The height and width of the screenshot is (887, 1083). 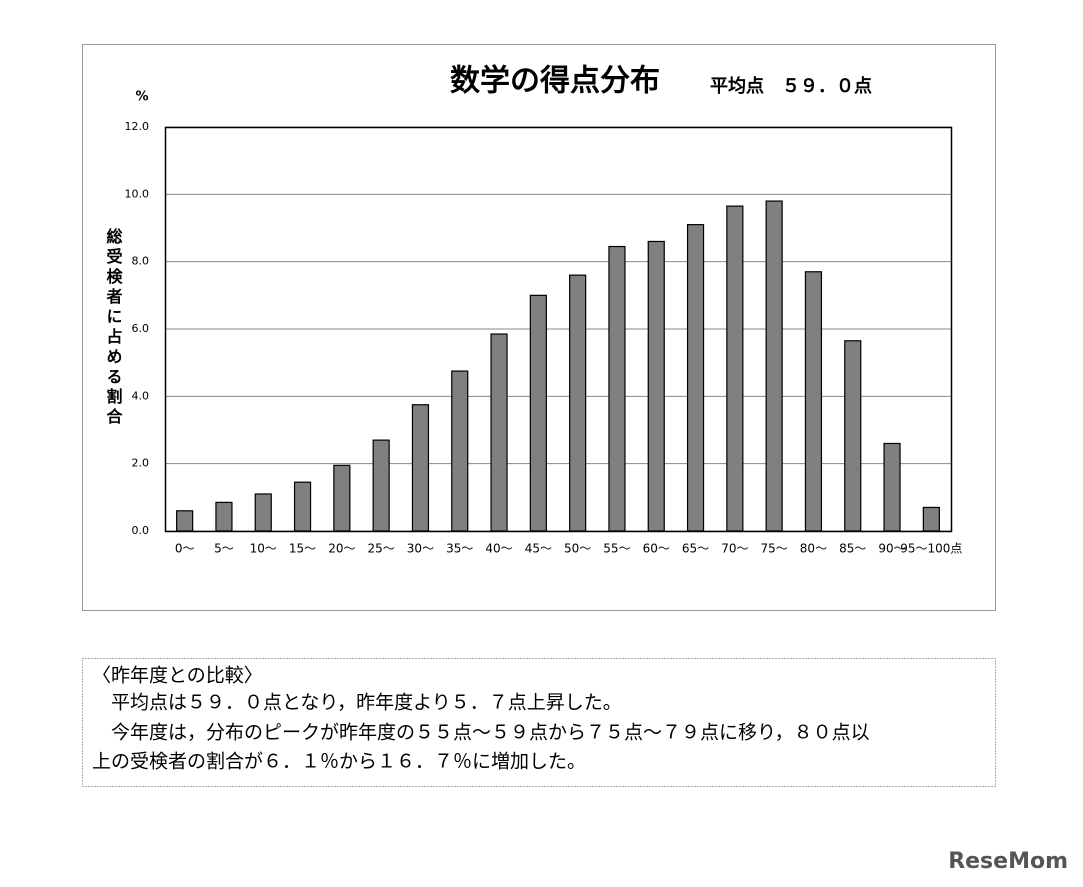 What do you see at coordinates (302, 549) in the screenshot?
I see `x-tick-label: 15～` at bounding box center [302, 549].